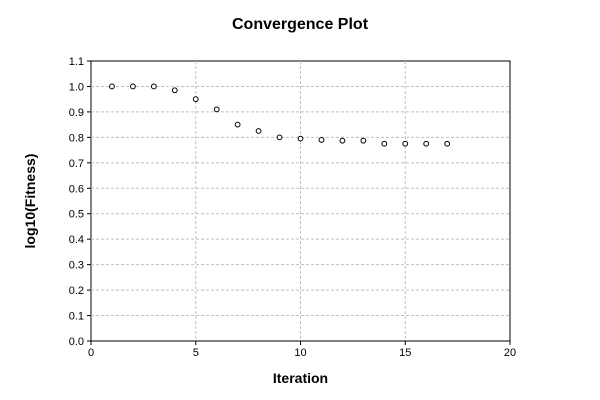  I want to click on x-tick-label: 0, so click(91, 353).